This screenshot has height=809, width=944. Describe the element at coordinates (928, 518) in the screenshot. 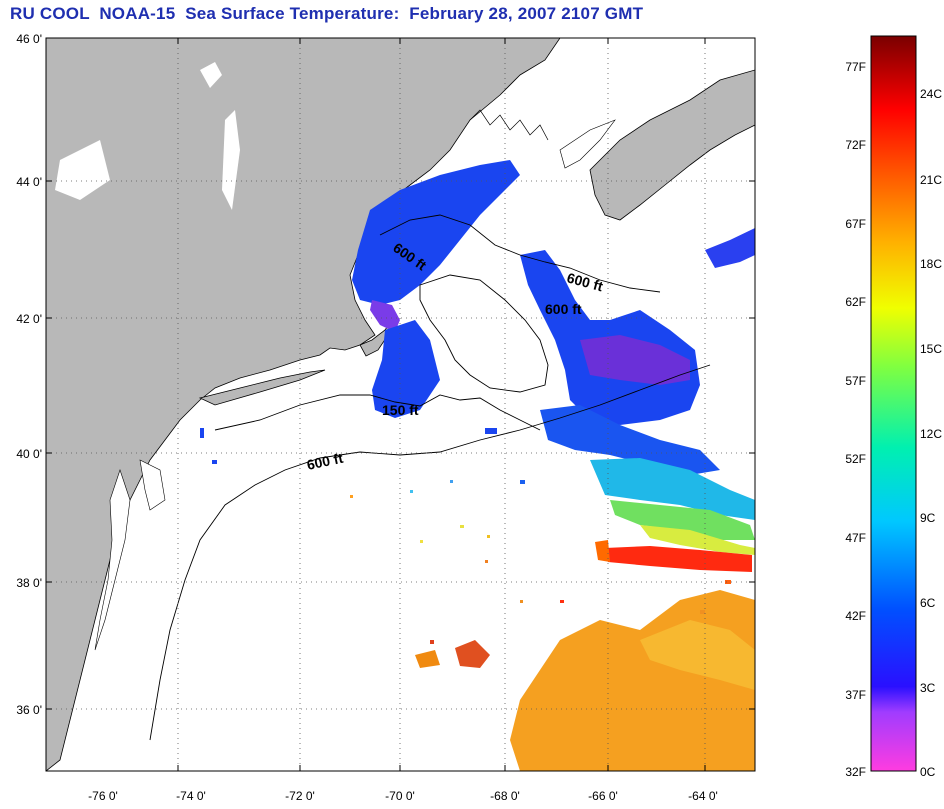

I see `cb-c-label: 9C` at that location.